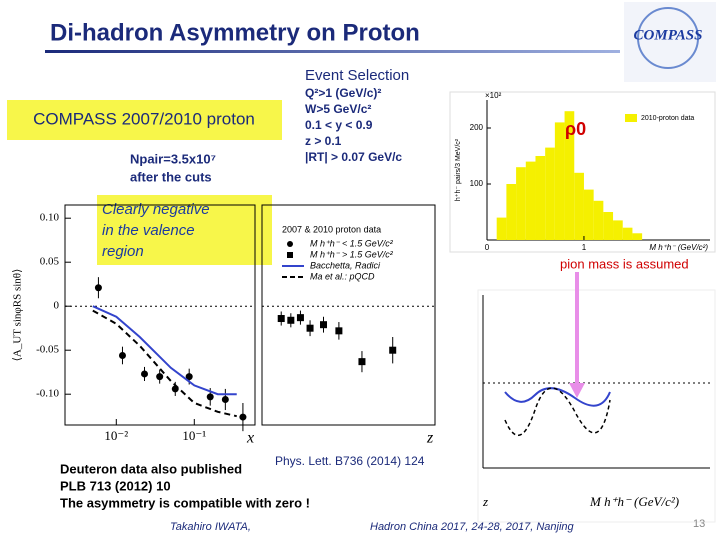 This screenshot has height=540, width=720. Describe the element at coordinates (171, 176) in the screenshot. I see `after-cuts: after the cuts` at that location.